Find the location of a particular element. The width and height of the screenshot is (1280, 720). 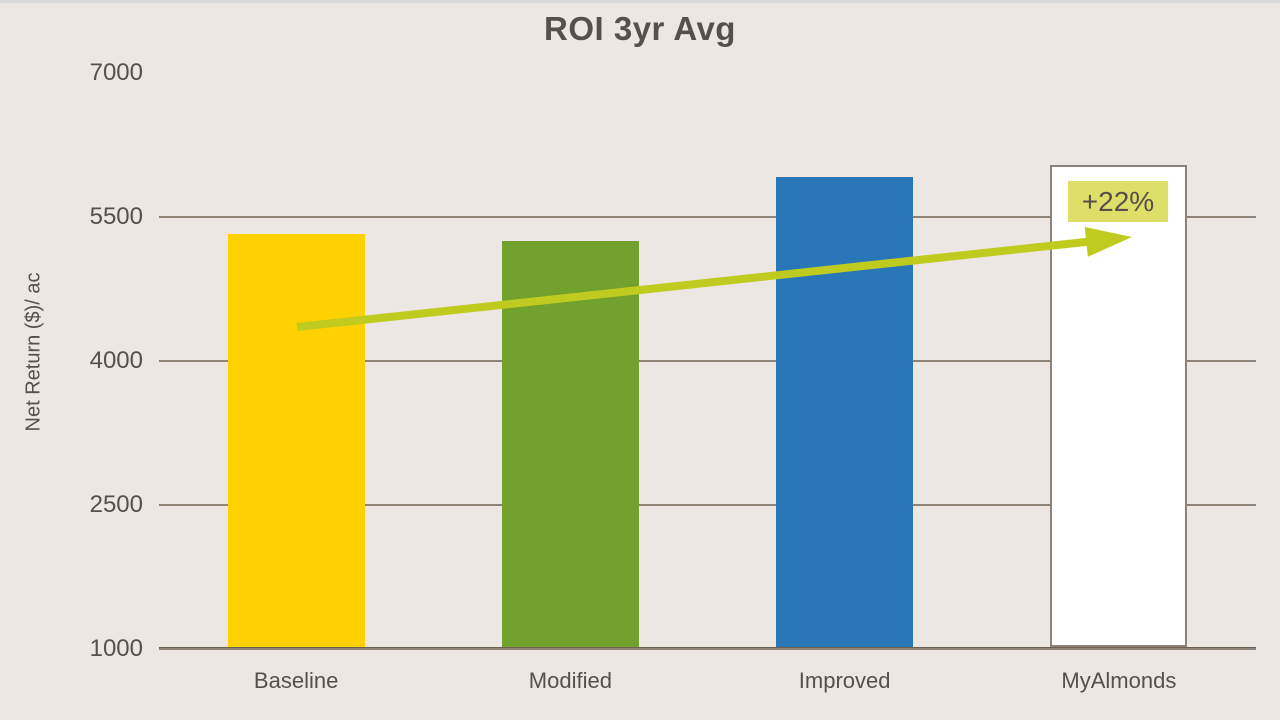

bar-myalmonds is located at coordinates (1119, 405).